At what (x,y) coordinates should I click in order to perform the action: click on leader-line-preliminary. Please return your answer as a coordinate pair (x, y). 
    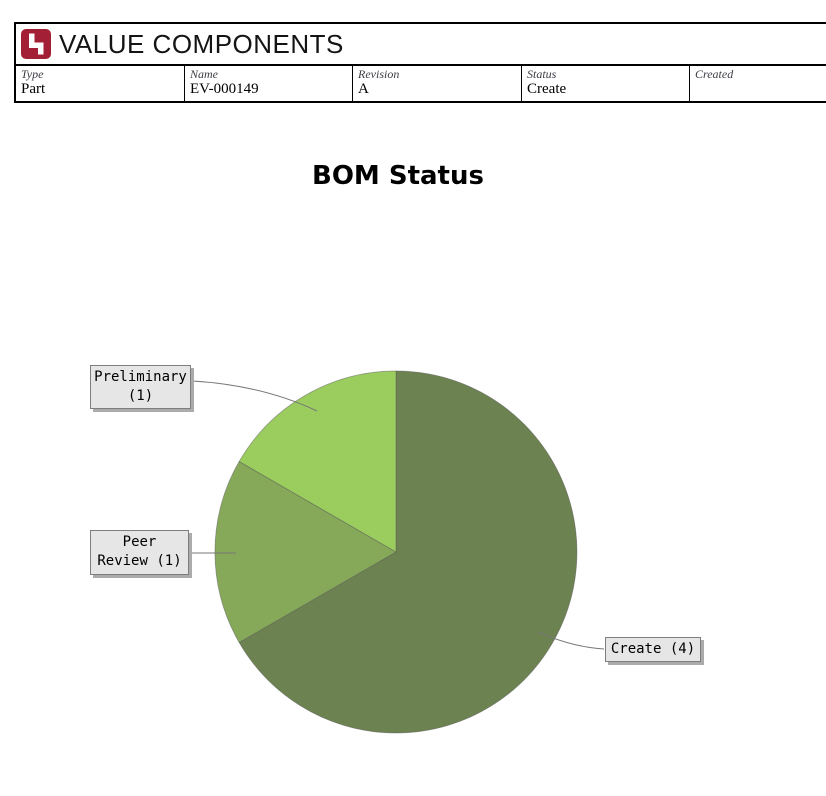
    Looking at the image, I should click on (254, 396).